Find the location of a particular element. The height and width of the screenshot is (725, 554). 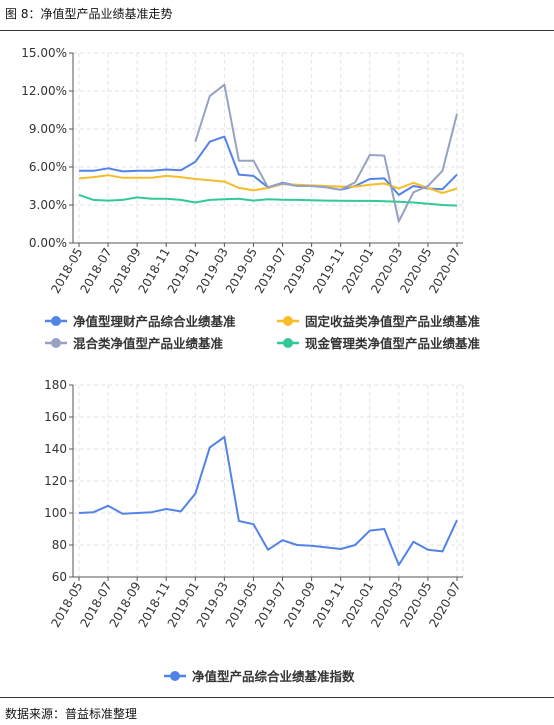

y-tick-label: 140 is located at coordinates (55, 449).